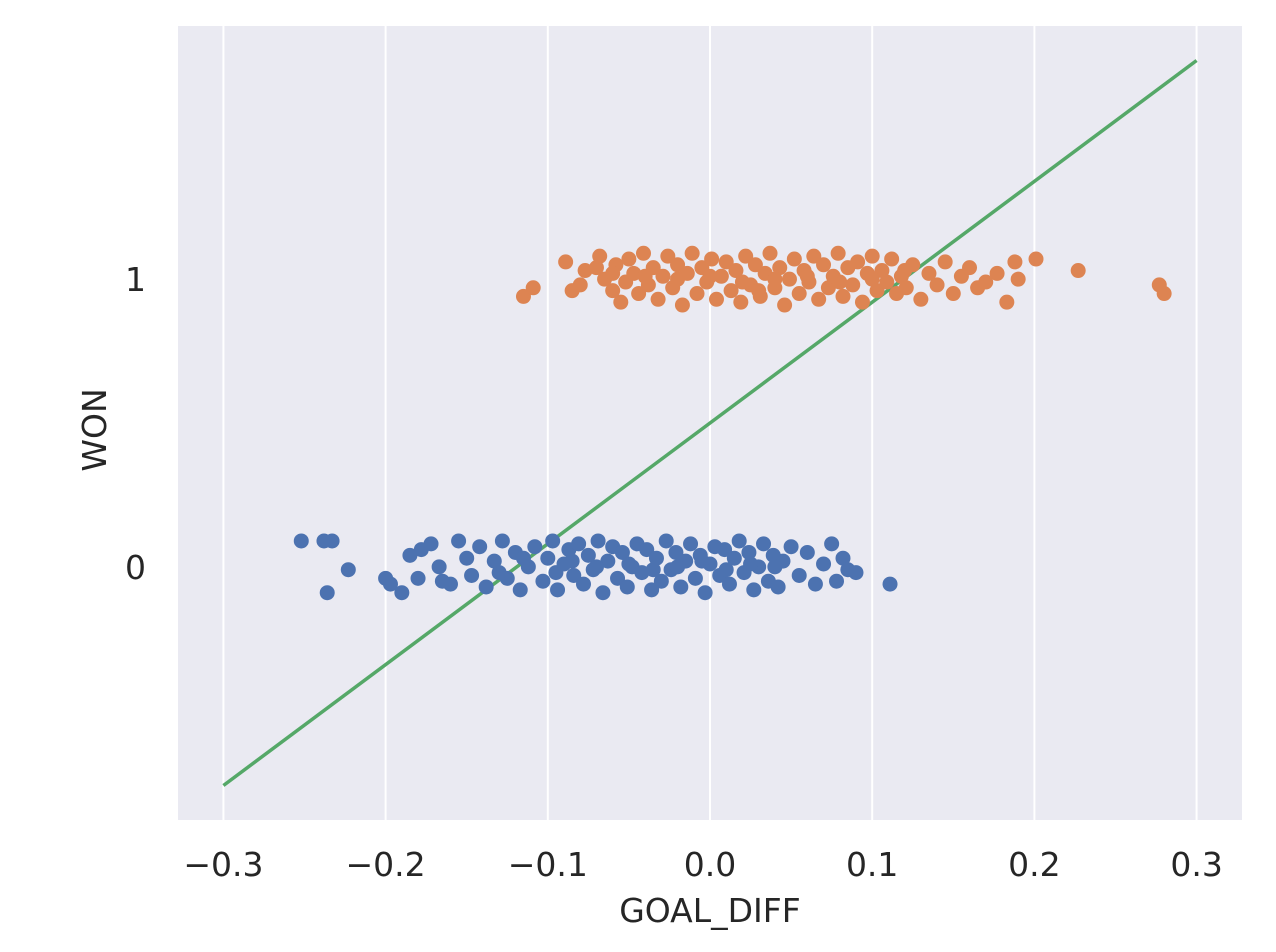 This screenshot has width=1276, height=952. I want to click on x-tick-label: −0.2, so click(386, 864).